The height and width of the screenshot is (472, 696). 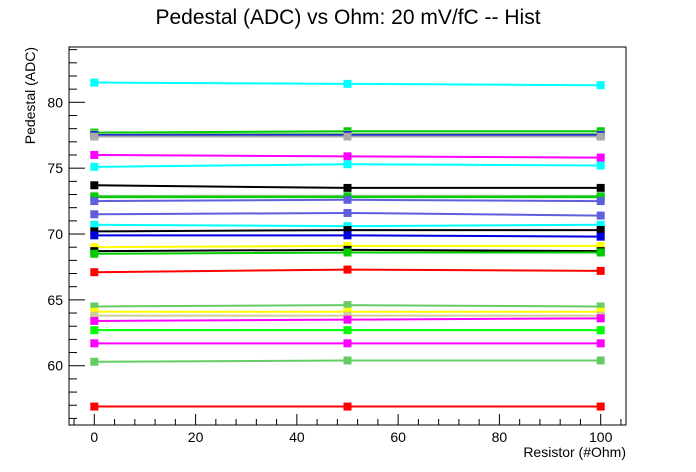 I want to click on x-tick-label: 100, so click(x=601, y=437).